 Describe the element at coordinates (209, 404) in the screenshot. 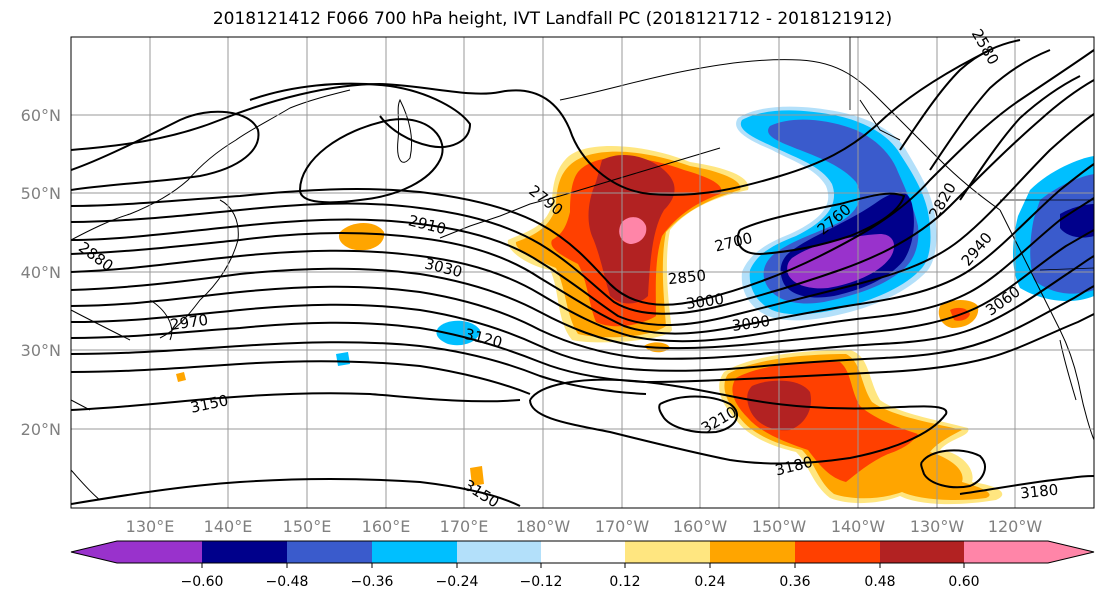

I see `contour-label: 3150` at that location.